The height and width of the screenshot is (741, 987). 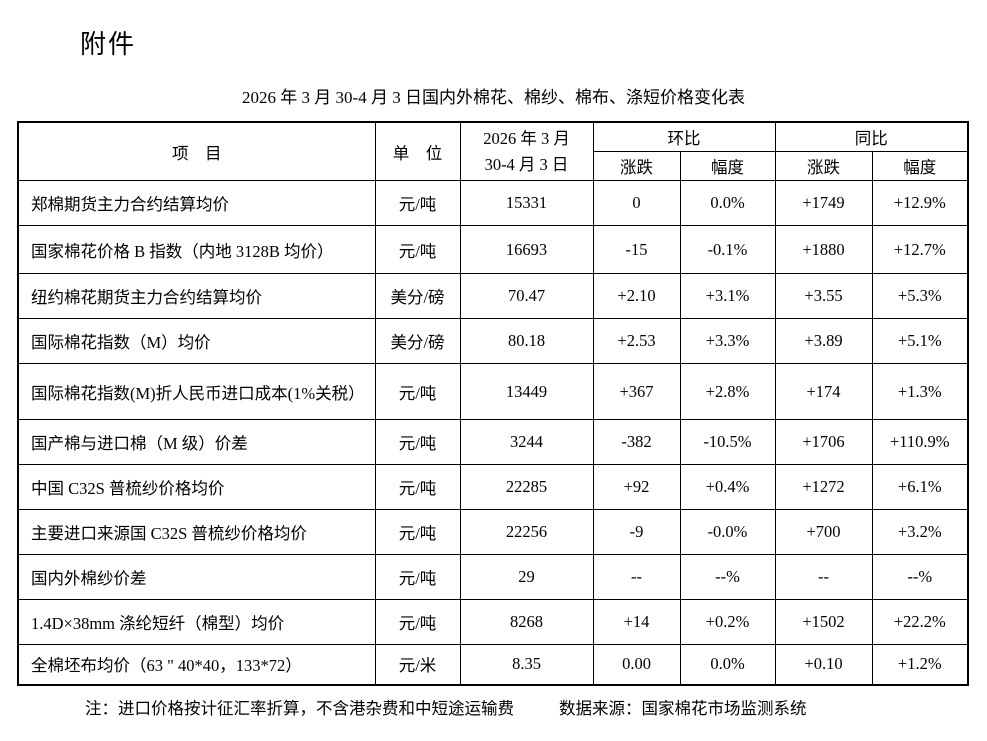 I want to click on cell-yoy-change: +1272, so click(x=823, y=487).